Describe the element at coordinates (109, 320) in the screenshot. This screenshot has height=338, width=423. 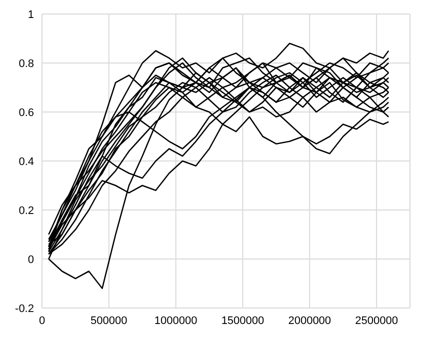
I see `x-tick-label: 500000` at that location.